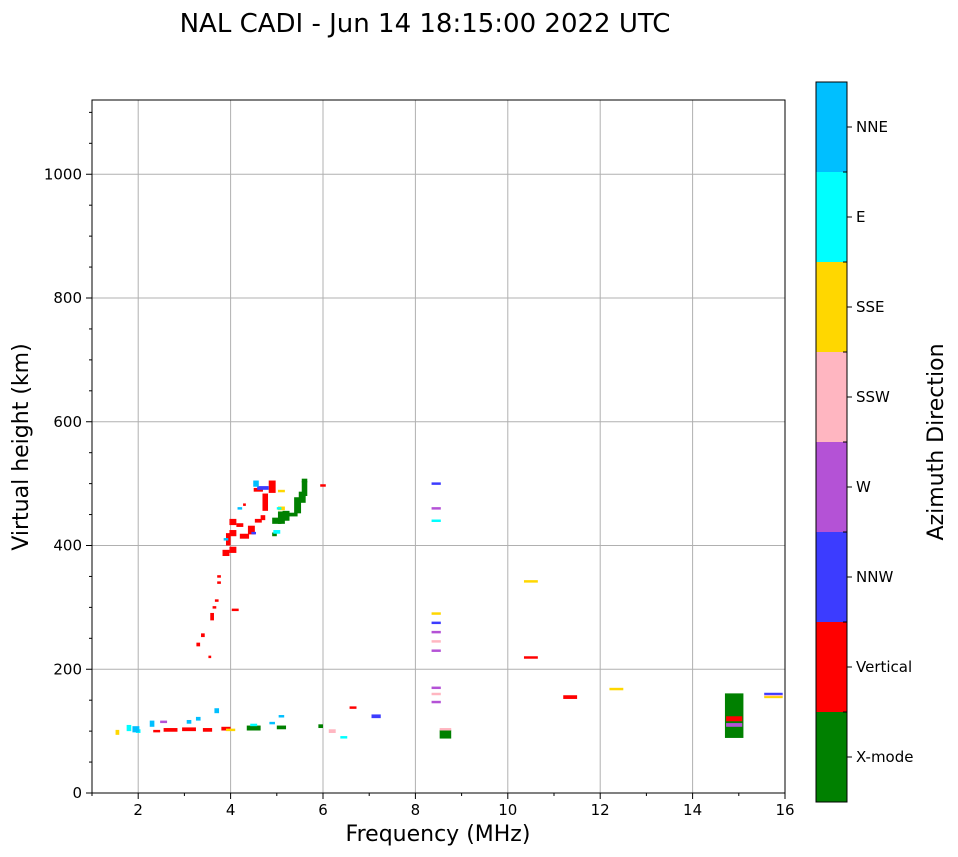 This screenshot has width=958, height=857. What do you see at coordinates (67, 546) in the screenshot?
I see `y-tick-label: 400` at bounding box center [67, 546].